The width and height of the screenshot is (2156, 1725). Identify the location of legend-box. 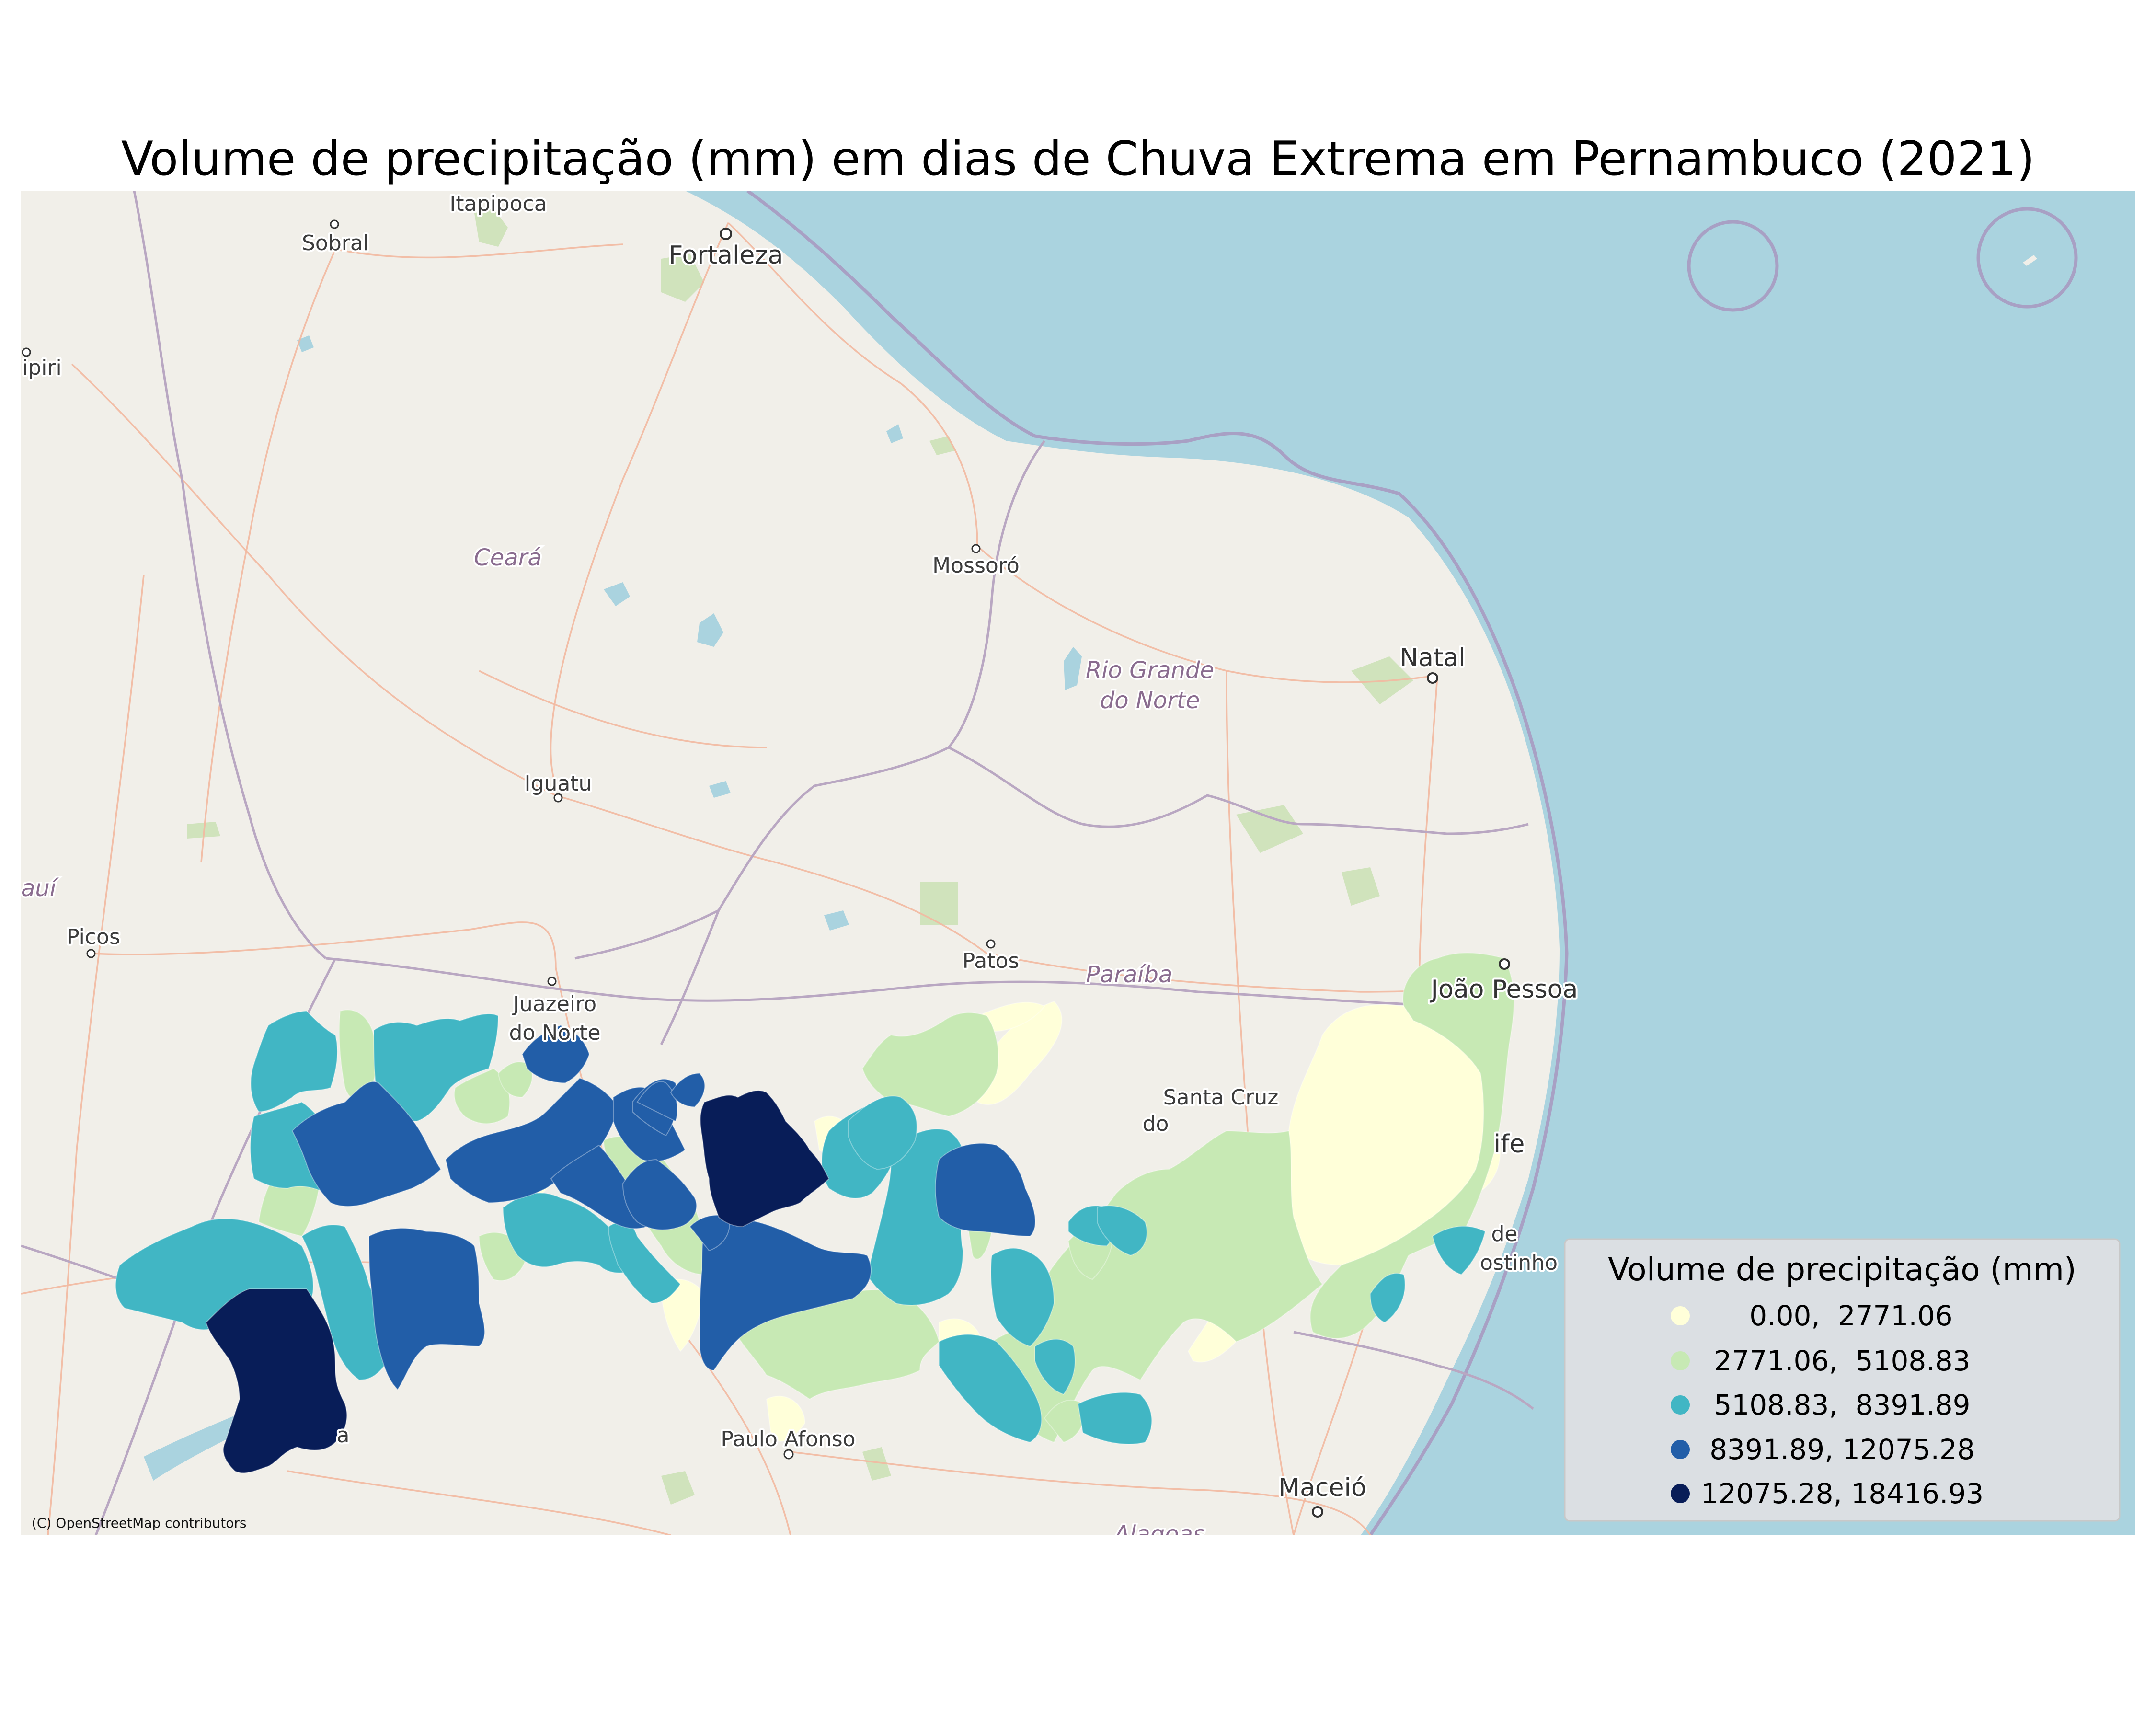
(1842, 1380).